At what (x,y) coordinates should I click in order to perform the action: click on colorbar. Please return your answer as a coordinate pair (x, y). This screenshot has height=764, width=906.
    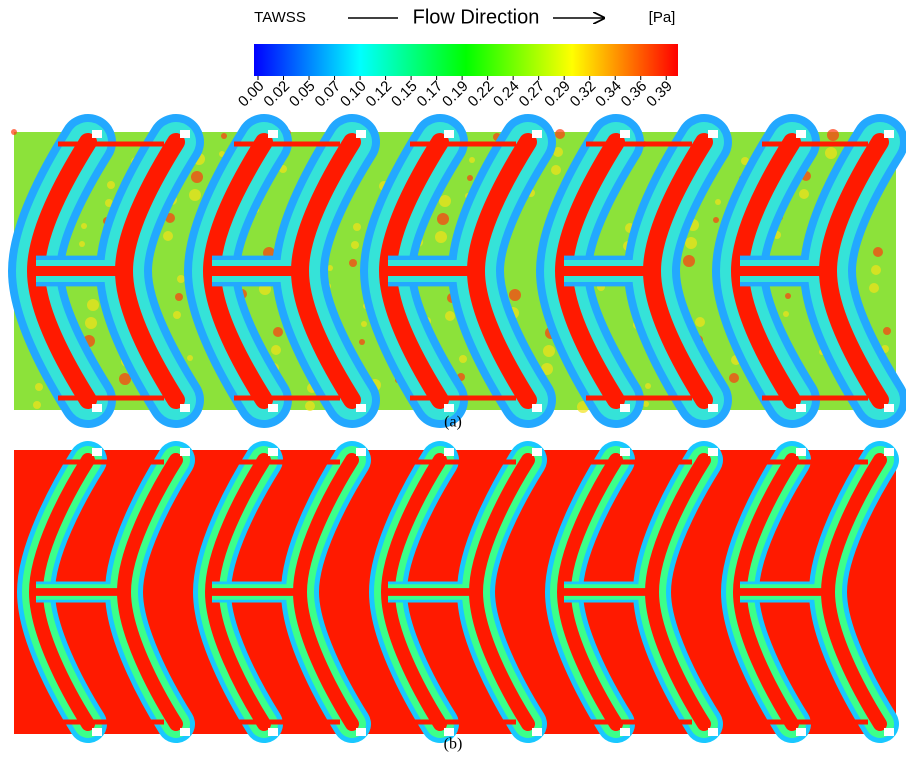
    Looking at the image, I should click on (466, 60).